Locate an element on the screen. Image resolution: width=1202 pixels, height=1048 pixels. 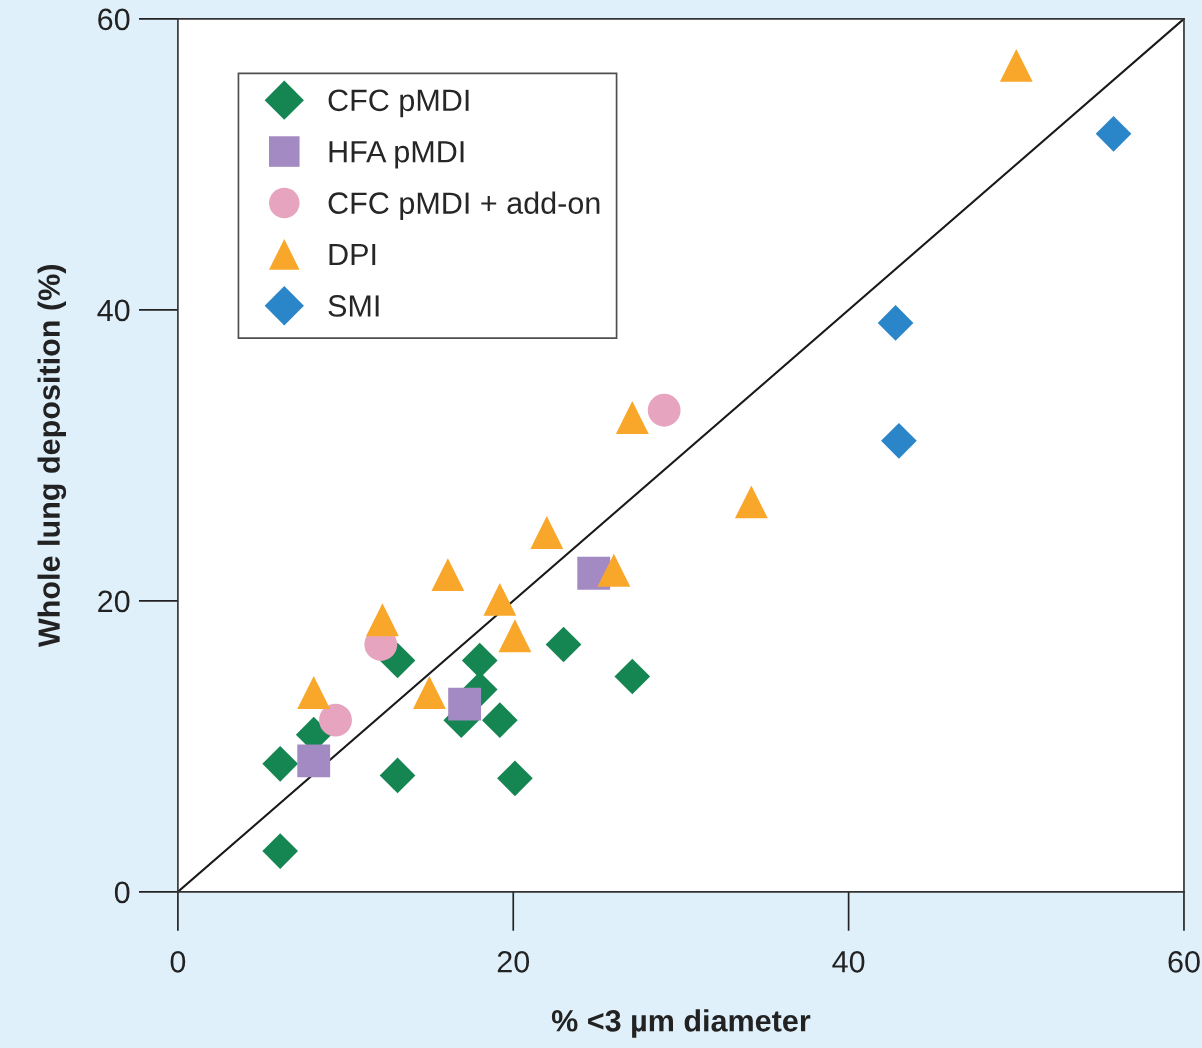
y-tick-label: 20 is located at coordinates (114, 601).